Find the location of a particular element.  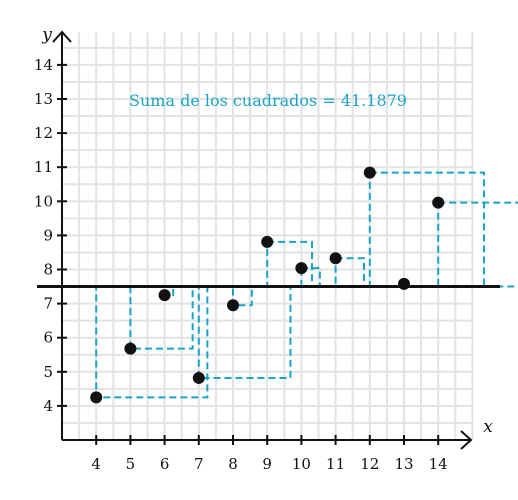

y-tick-label: 8 is located at coordinates (48, 270).